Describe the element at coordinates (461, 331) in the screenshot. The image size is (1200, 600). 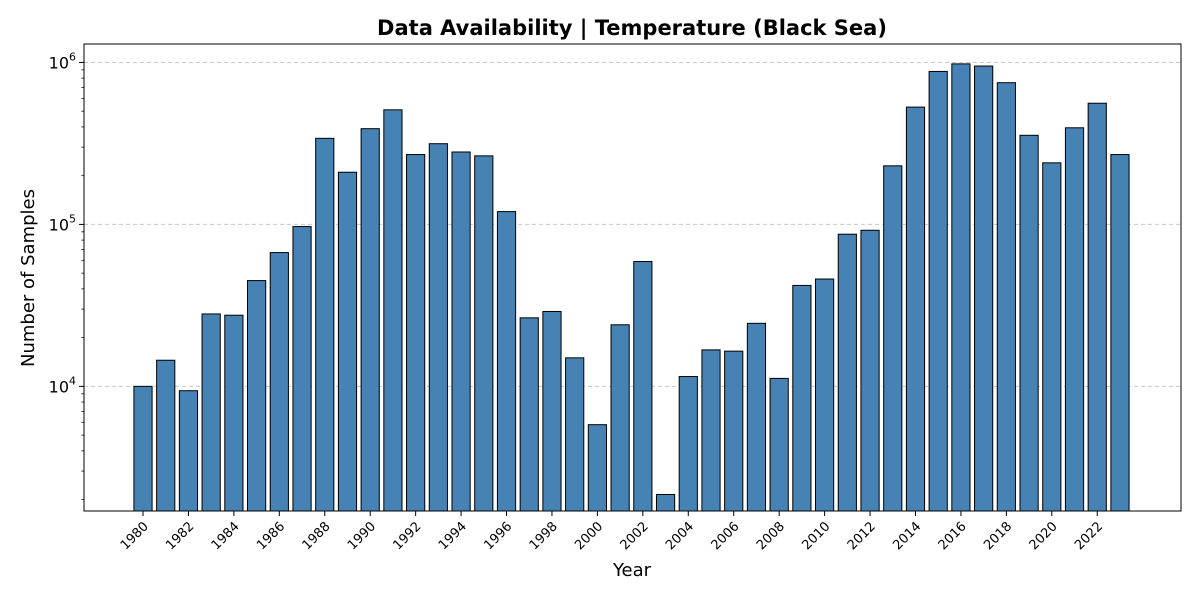
I see `bar-1994` at that location.